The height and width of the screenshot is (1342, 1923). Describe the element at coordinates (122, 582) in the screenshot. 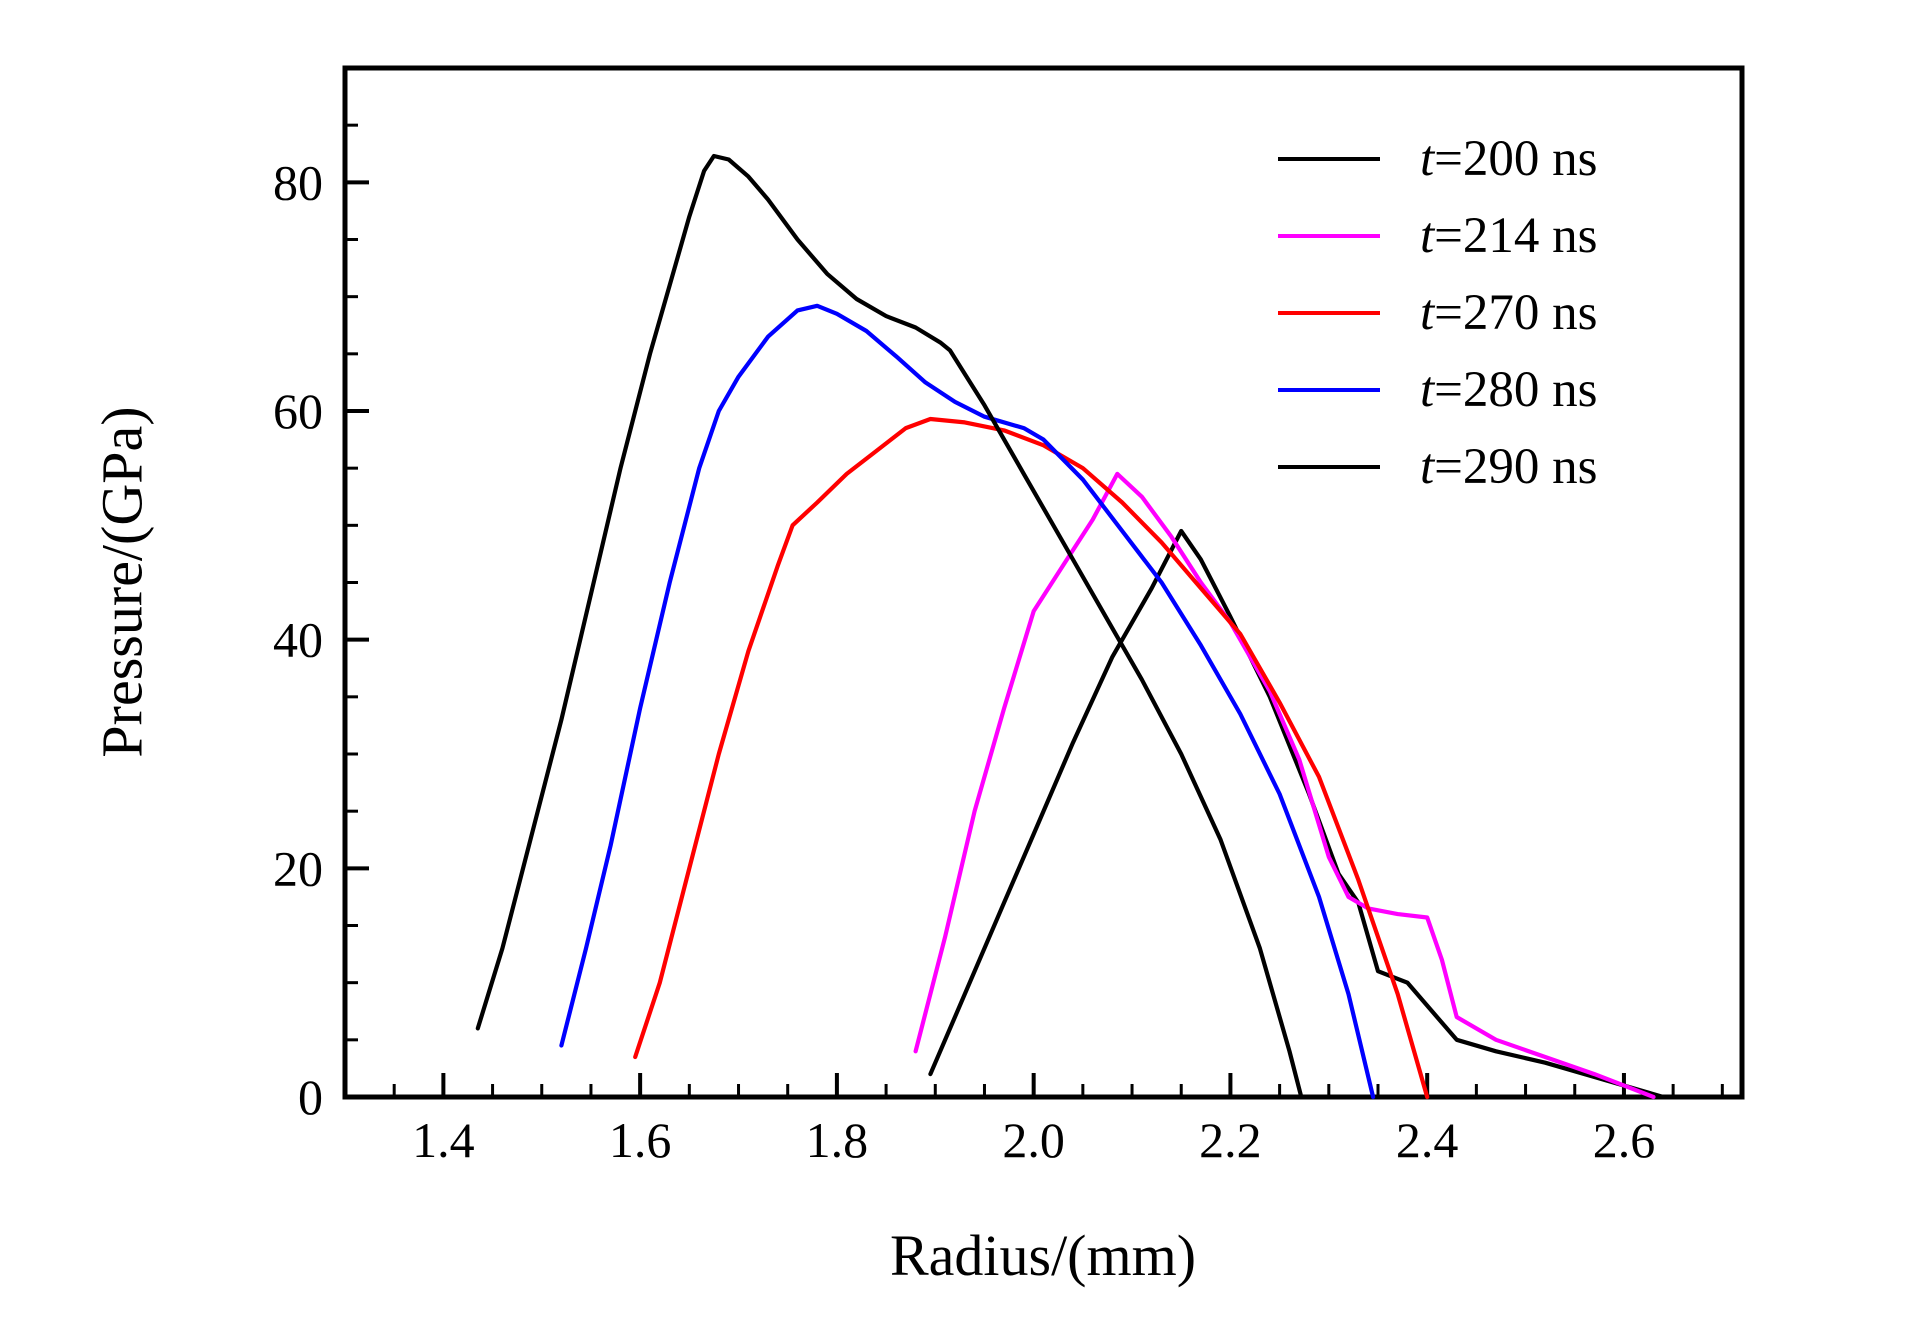

I see `y-axis-label: Pressure/(GPa)` at that location.